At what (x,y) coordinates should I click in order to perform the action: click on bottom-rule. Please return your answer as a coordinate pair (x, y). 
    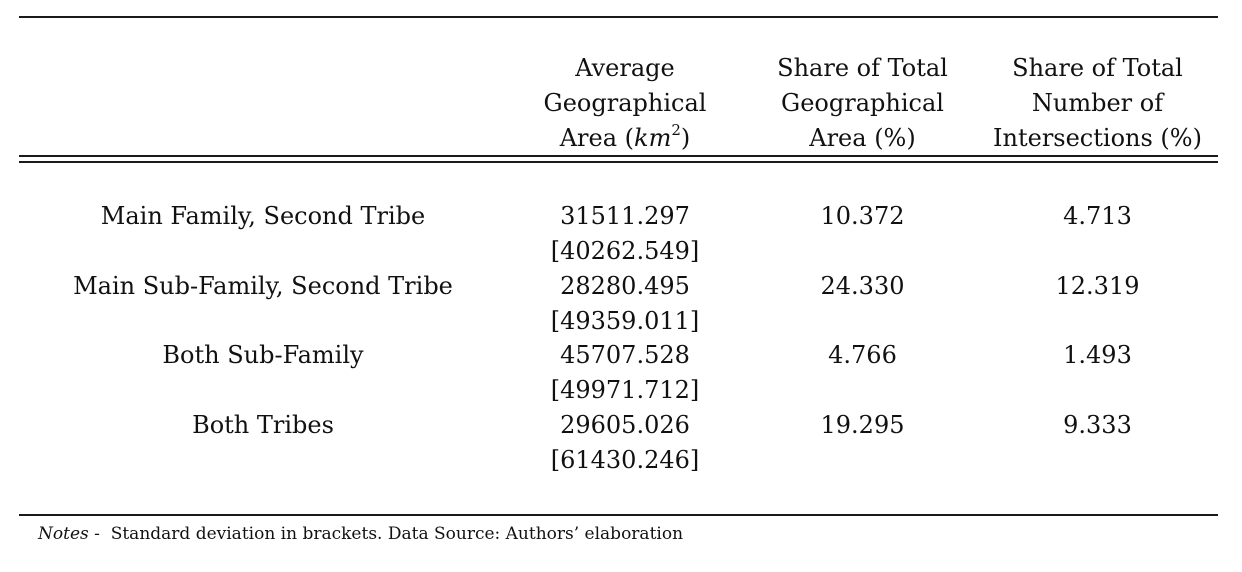
    Looking at the image, I should click on (618, 515).